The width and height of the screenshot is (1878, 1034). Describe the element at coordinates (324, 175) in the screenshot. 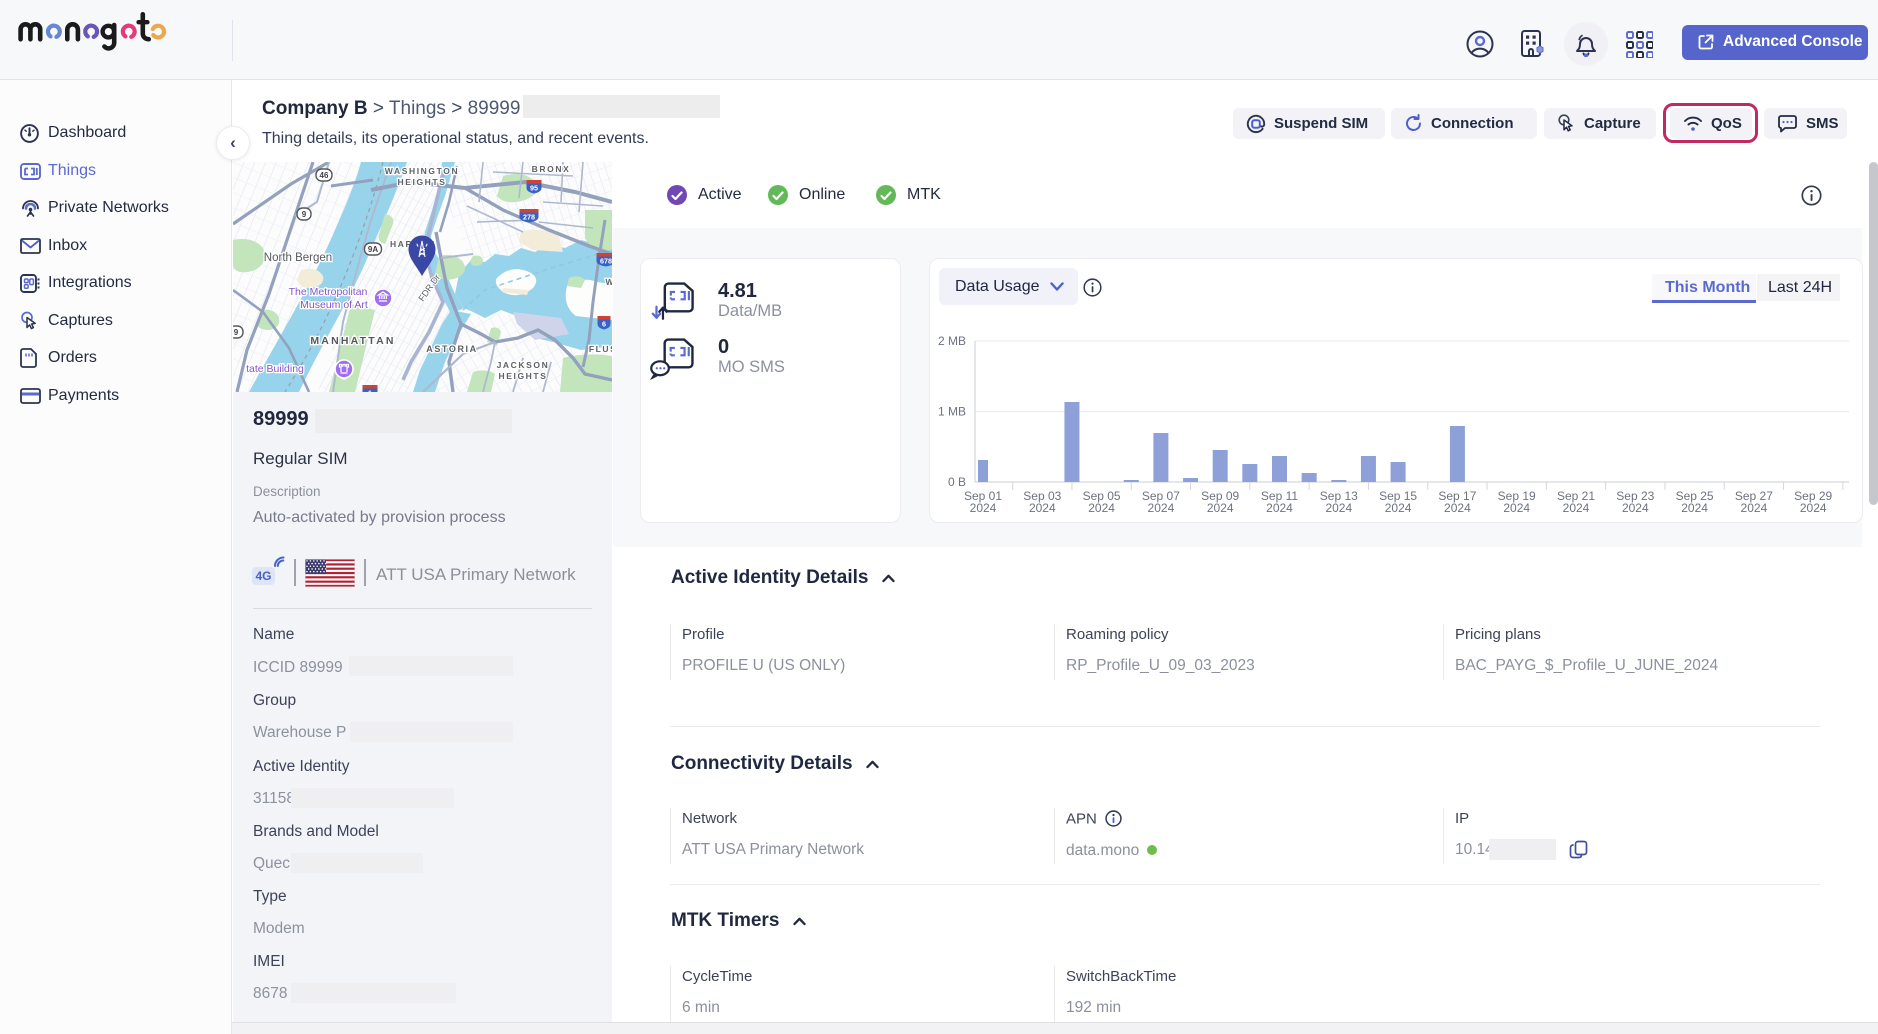

I see `svg-text: 46` at that location.